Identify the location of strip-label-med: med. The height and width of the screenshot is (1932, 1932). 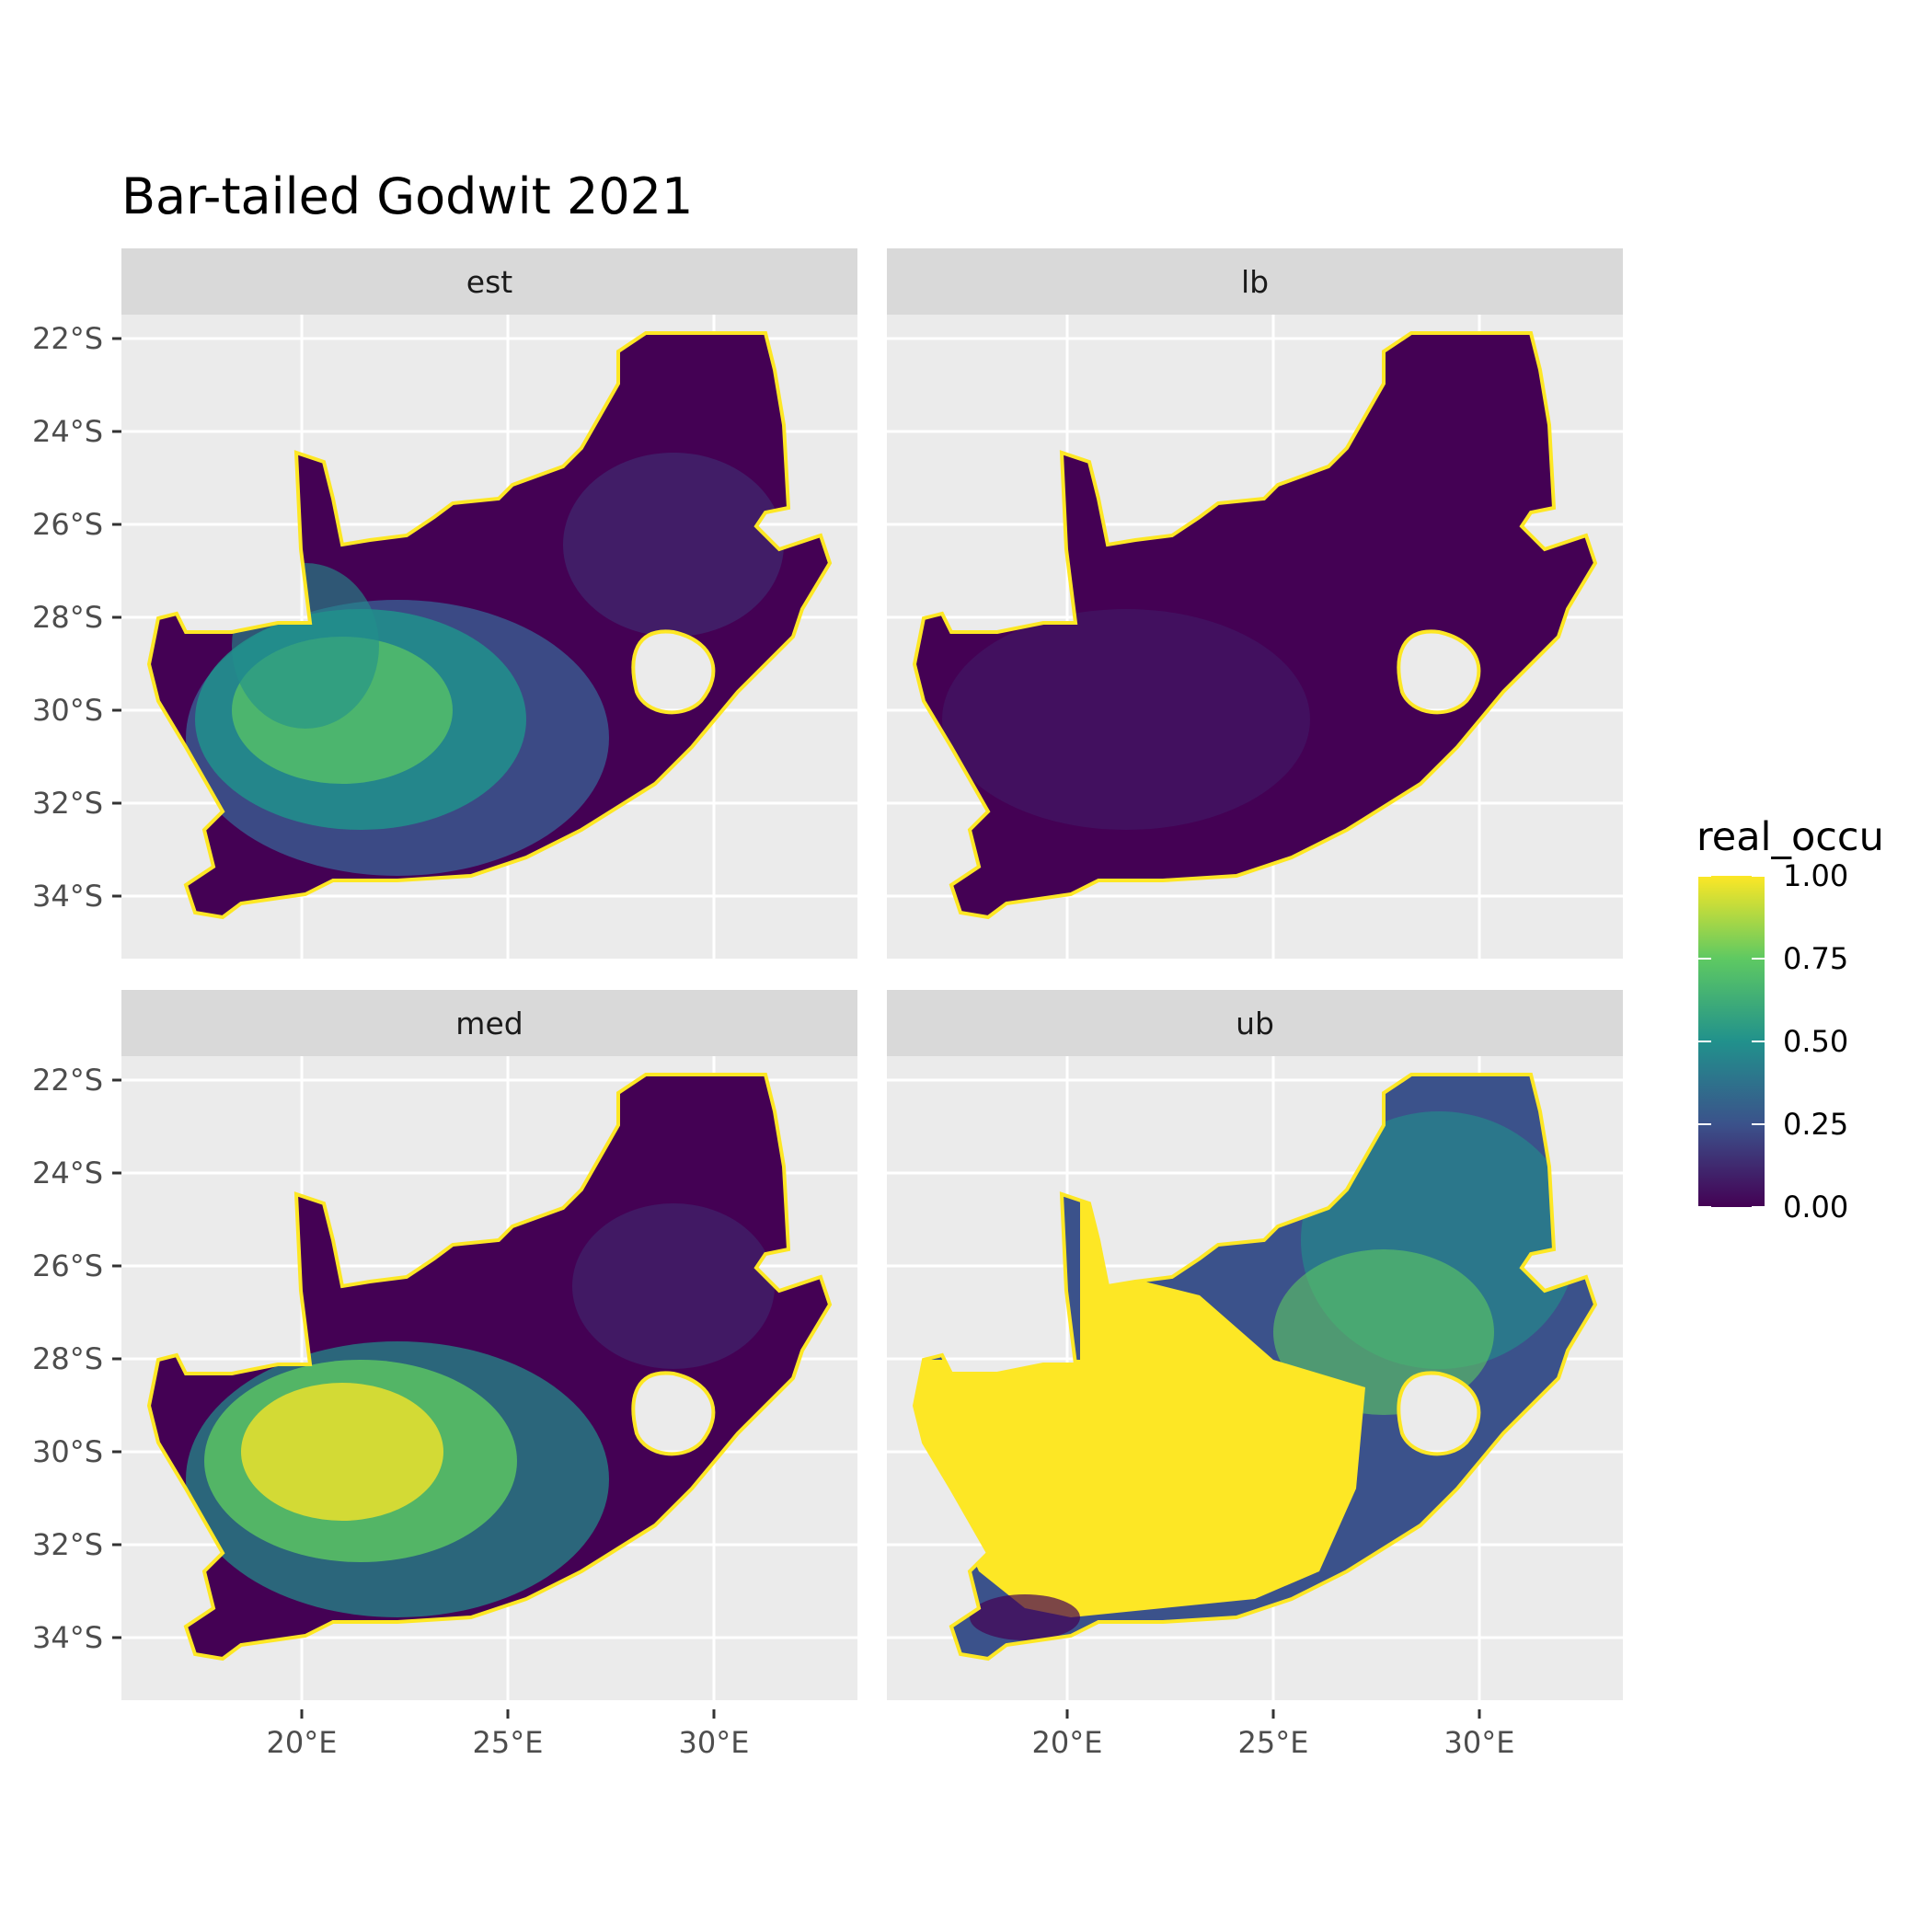
(489, 1023).